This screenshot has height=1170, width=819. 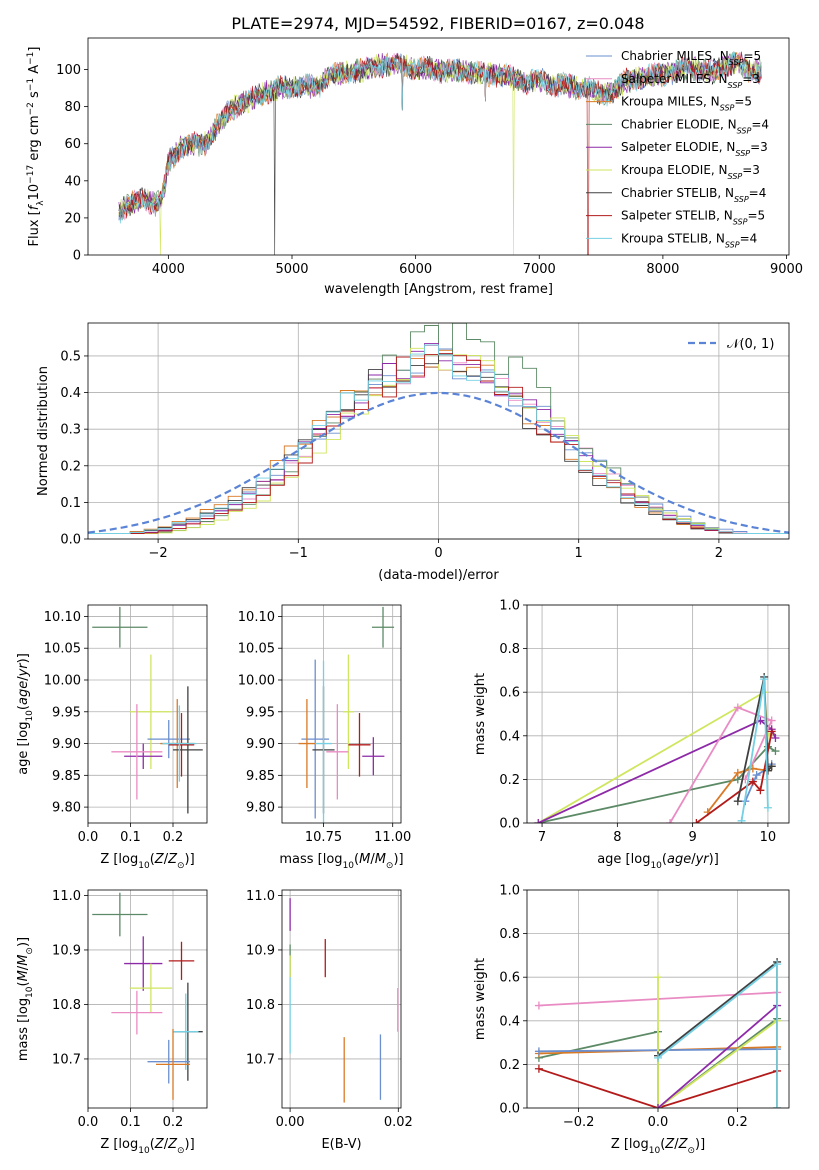 What do you see at coordinates (579, 1122) in the screenshot?
I see `x-tick-label: −0.2` at bounding box center [579, 1122].